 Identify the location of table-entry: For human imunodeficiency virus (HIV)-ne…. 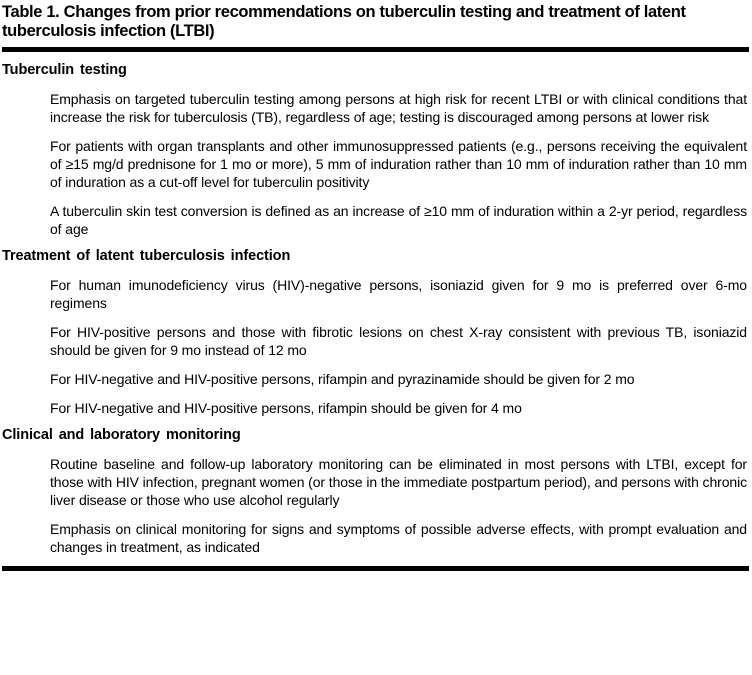
(398, 294).